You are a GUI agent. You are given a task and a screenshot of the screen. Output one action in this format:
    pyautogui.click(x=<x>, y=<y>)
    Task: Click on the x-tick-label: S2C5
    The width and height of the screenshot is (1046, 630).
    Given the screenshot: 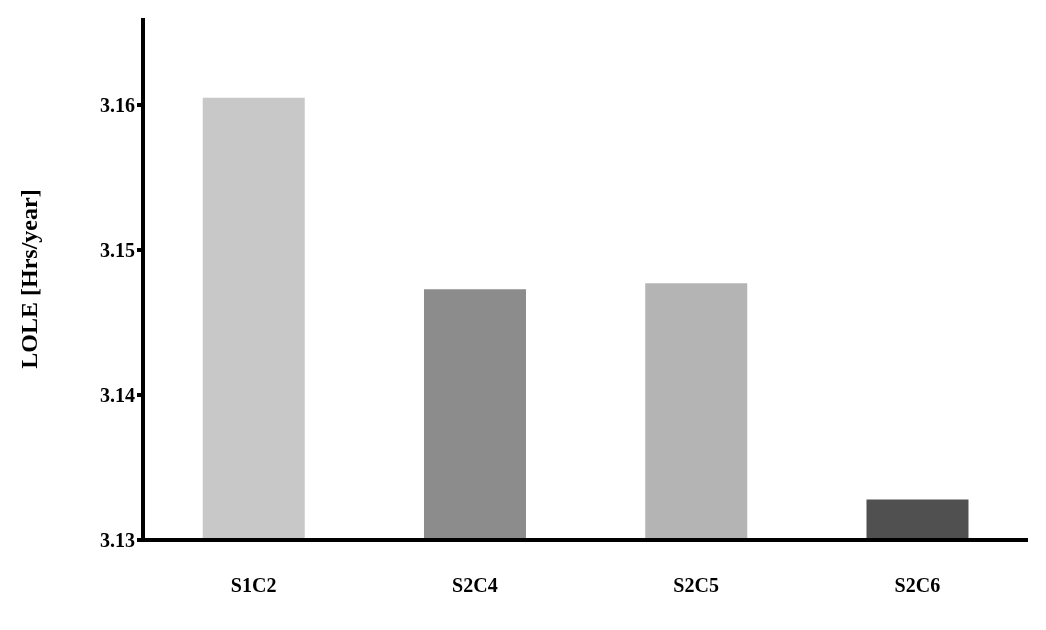 What is the action you would take?
    pyautogui.click(x=696, y=585)
    